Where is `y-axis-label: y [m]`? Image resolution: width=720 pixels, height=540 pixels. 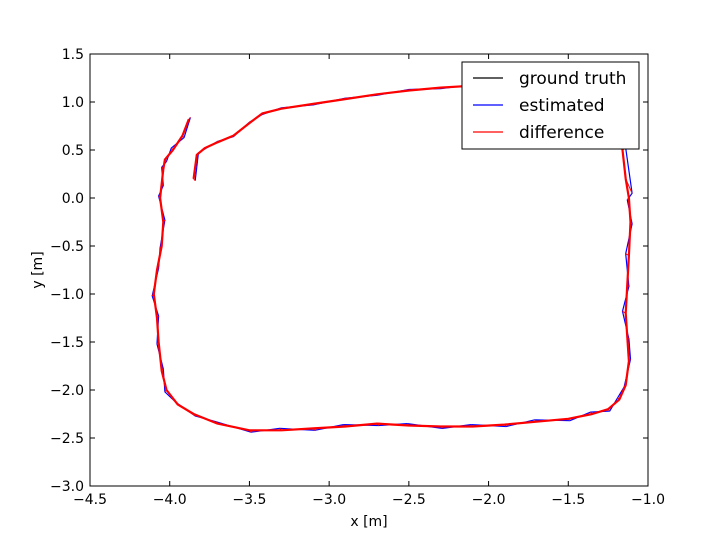 y-axis-label: y [m] is located at coordinates (38, 269).